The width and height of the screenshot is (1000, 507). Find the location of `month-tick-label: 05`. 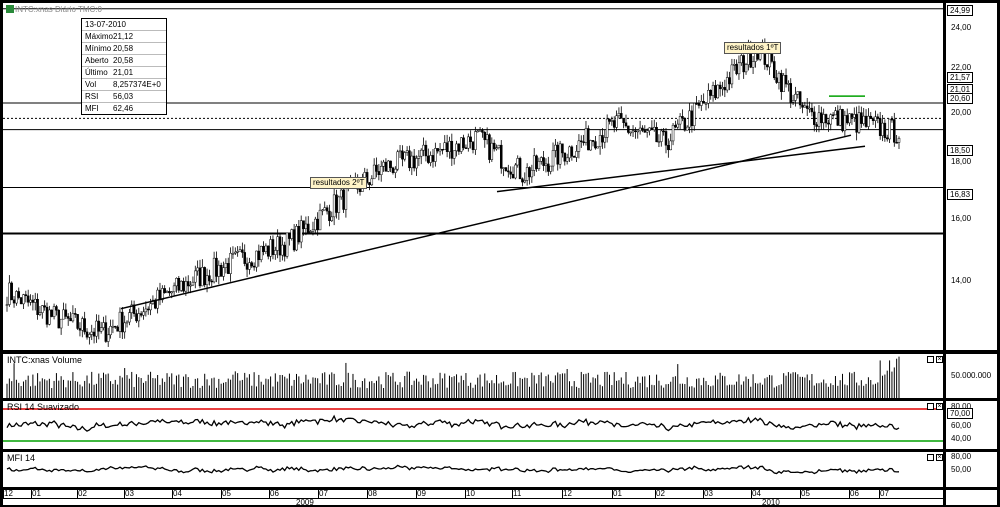

month-tick-label: 05 is located at coordinates (805, 493).